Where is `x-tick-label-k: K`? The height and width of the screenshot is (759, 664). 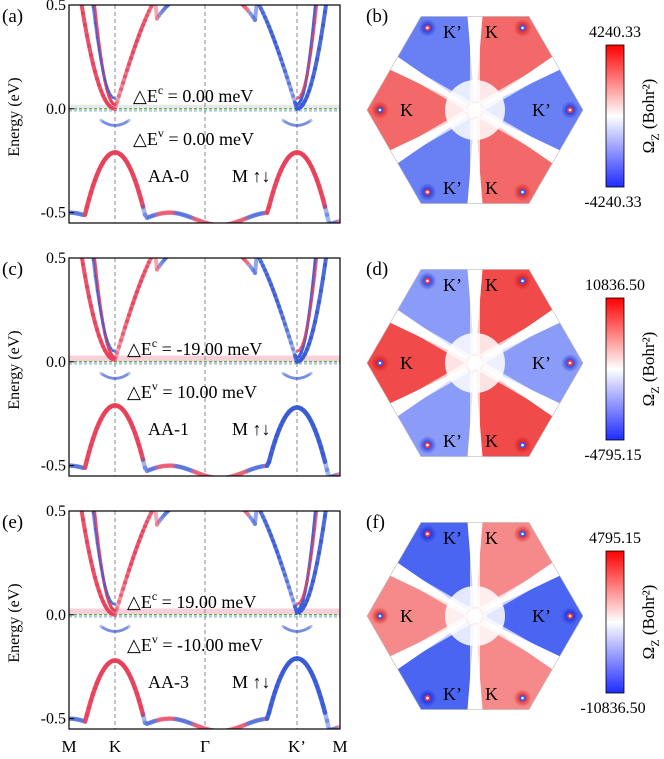
x-tick-label-k: K is located at coordinates (115, 746).